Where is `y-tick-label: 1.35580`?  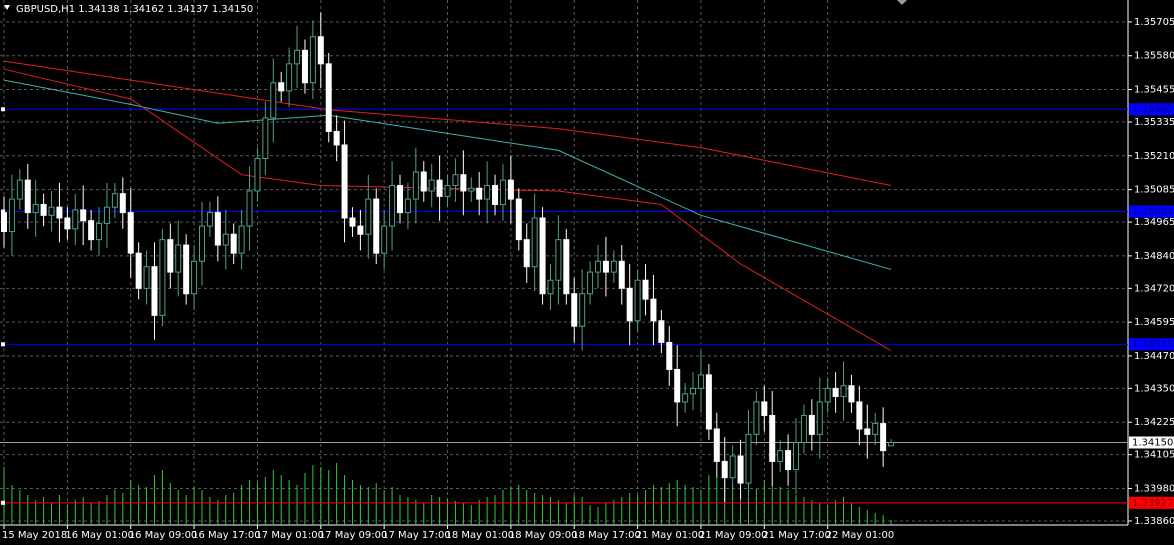
y-tick-label: 1.35580 is located at coordinates (1154, 56).